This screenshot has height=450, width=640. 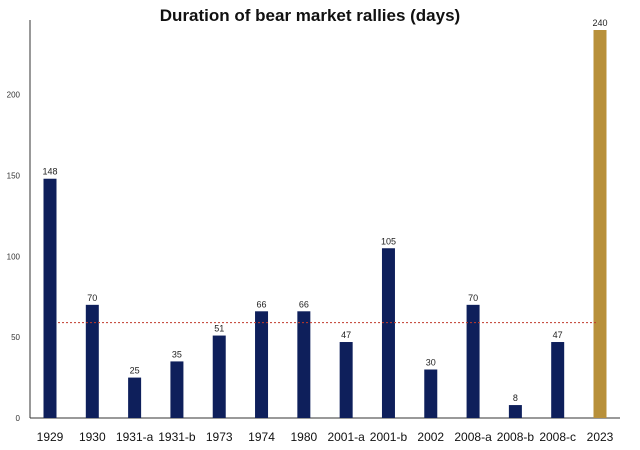 What do you see at coordinates (14, 256) in the screenshot?
I see `y-tick-label: 100` at bounding box center [14, 256].